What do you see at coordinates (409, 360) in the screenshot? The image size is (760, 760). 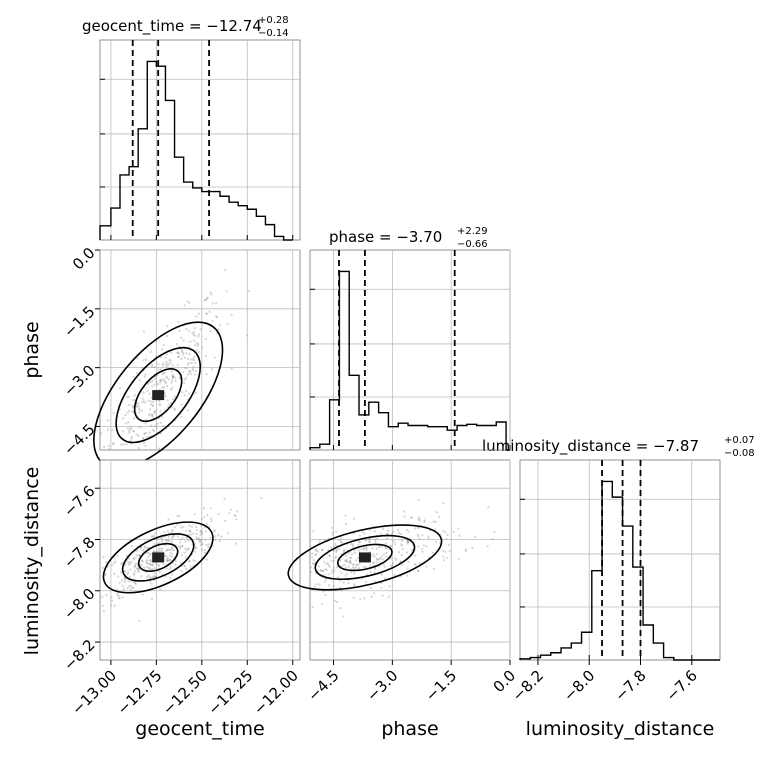 I see `hist-step-phase` at bounding box center [409, 360].